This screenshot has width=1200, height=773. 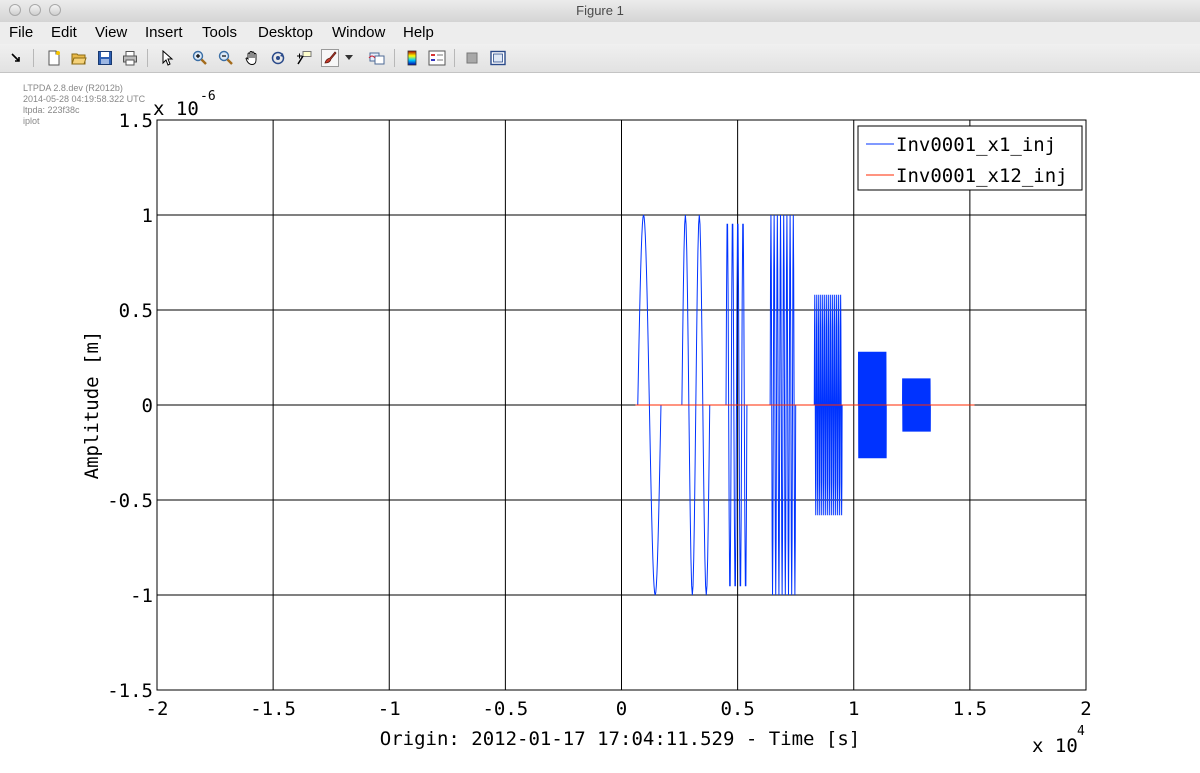 What do you see at coordinates (472, 58) in the screenshot?
I see `hide-plot-tools-icon` at bounding box center [472, 58].